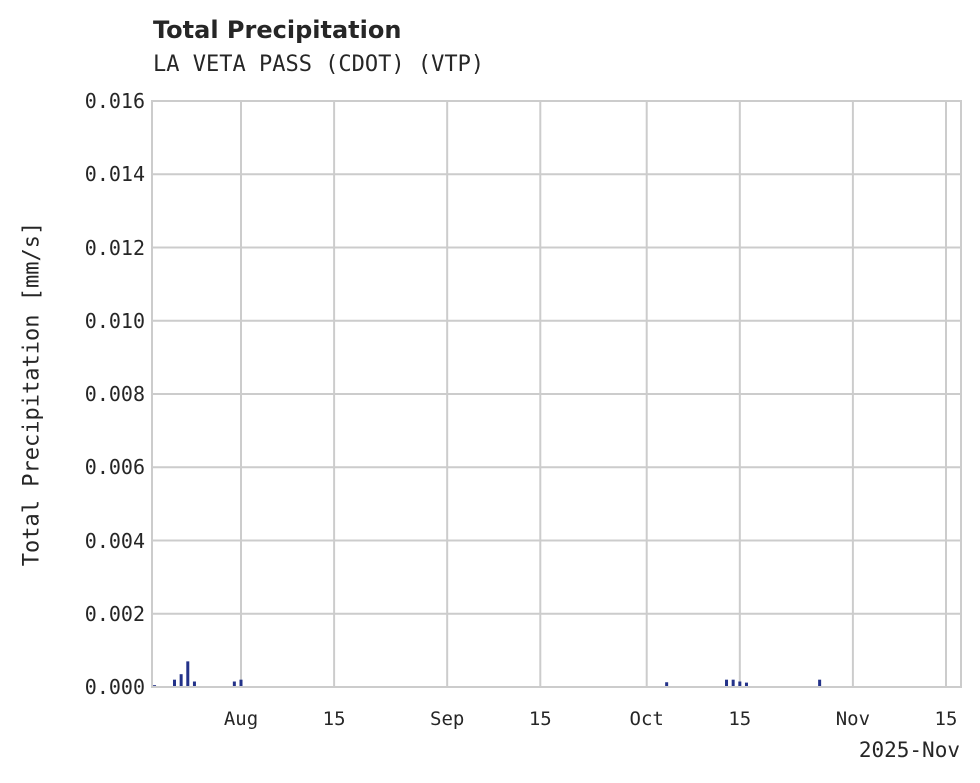 The image size is (980, 783). What do you see at coordinates (114, 467) in the screenshot?
I see `y-tick-label: 0.006` at bounding box center [114, 467].